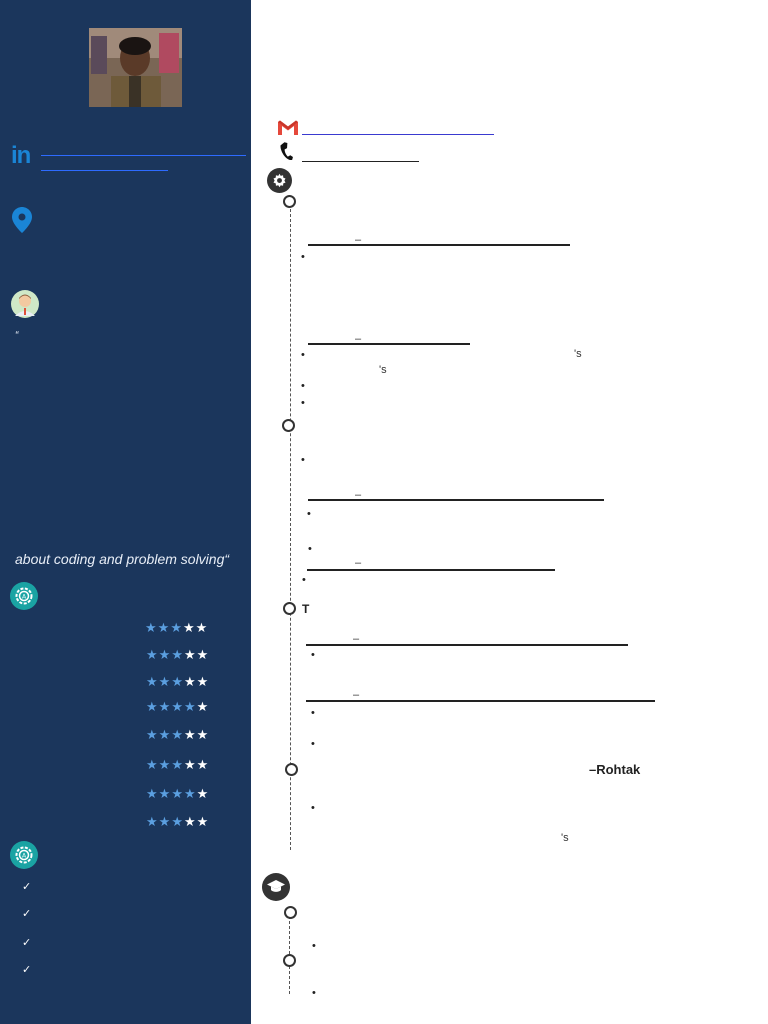  What do you see at coordinates (288, 130) in the screenshot?
I see `gmail-icon` at bounding box center [288, 130].